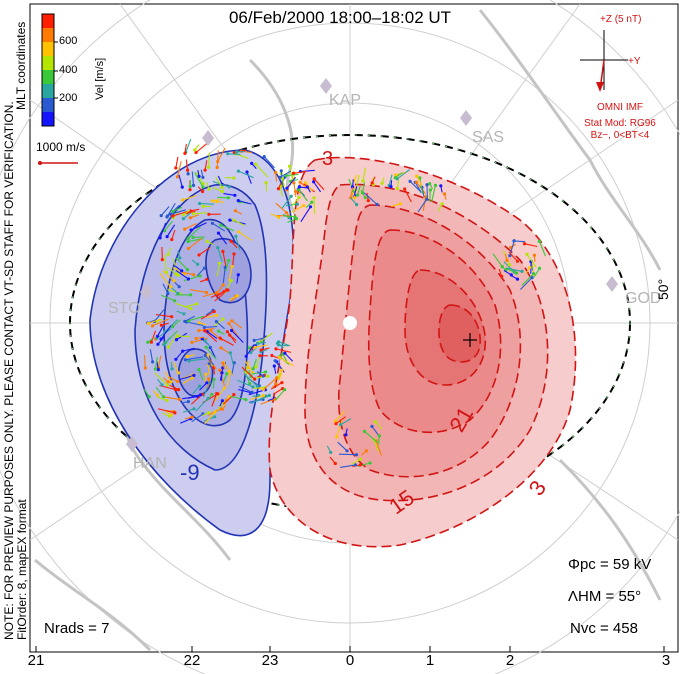 This screenshot has width=680, height=674. I want to click on mlt-coordinates-note: MLT coordinates, so click(21, 65).